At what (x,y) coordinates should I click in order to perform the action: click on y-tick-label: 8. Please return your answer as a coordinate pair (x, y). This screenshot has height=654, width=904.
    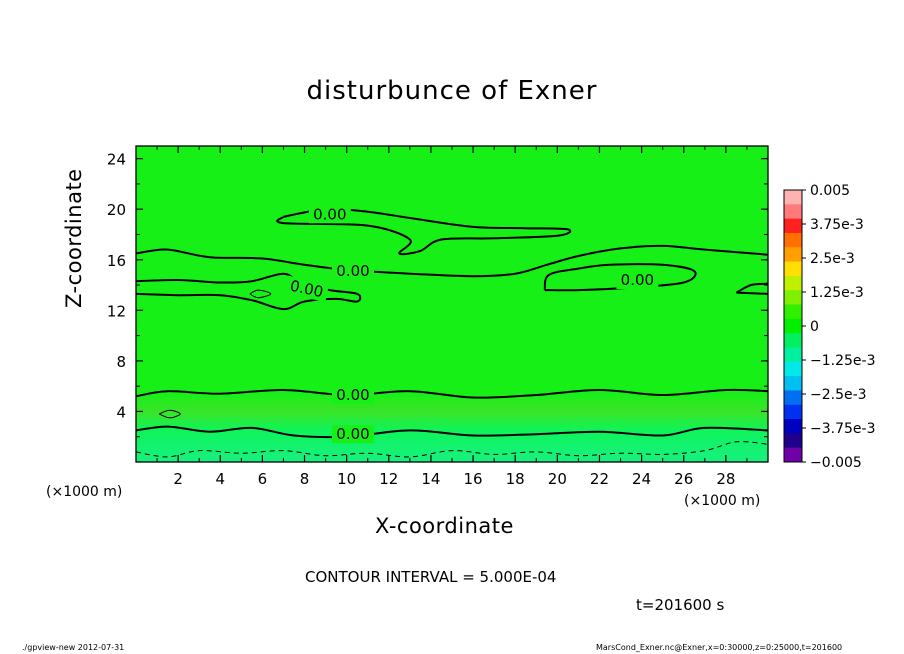
    Looking at the image, I should click on (121, 362).